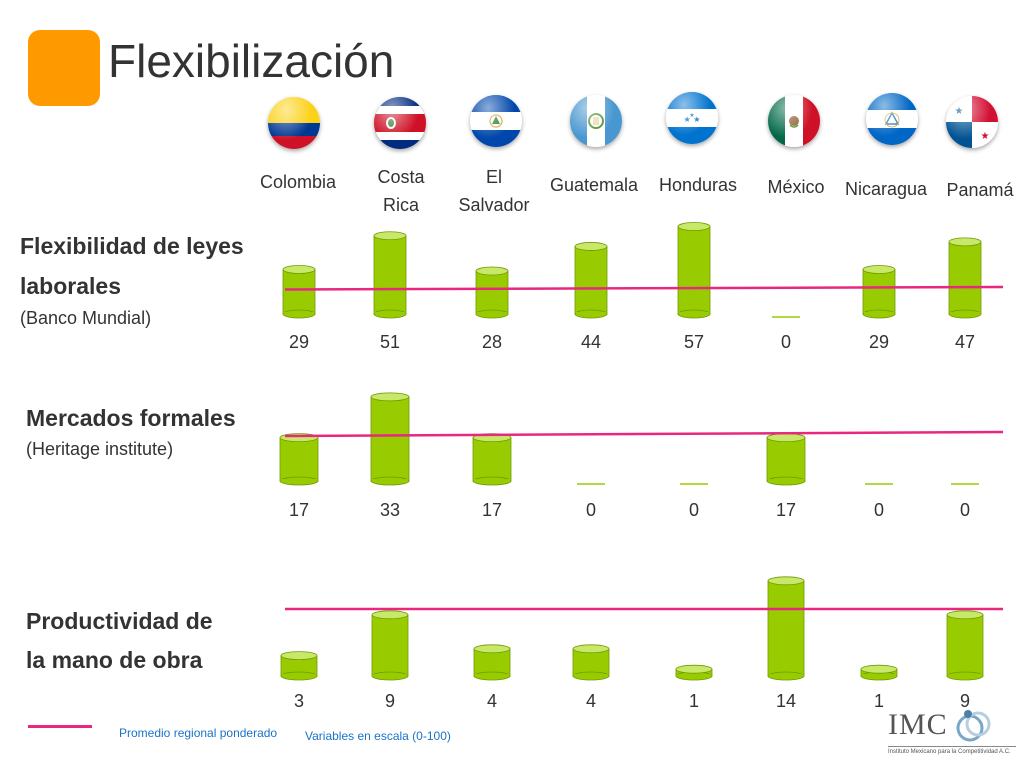 The height and width of the screenshot is (768, 1024). I want to click on bar-joint-flexibilidad-panama, so click(965, 313).